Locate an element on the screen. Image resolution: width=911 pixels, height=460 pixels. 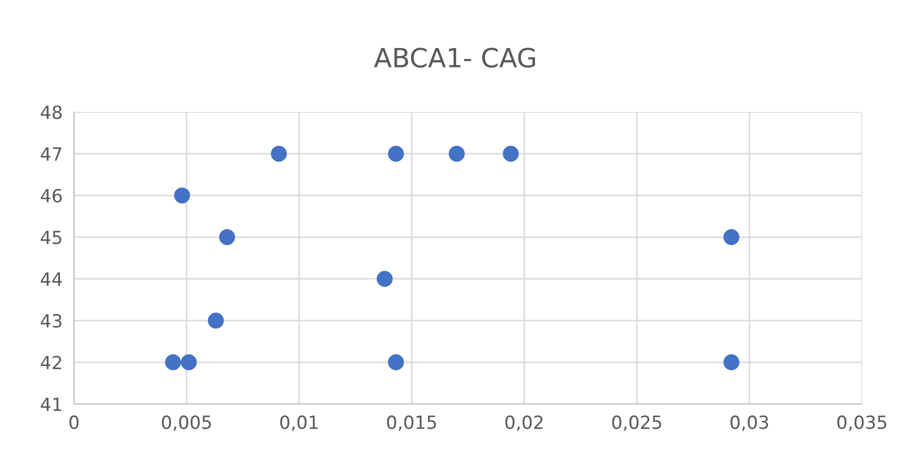
x-tick-label: 0,005 is located at coordinates (186, 423).